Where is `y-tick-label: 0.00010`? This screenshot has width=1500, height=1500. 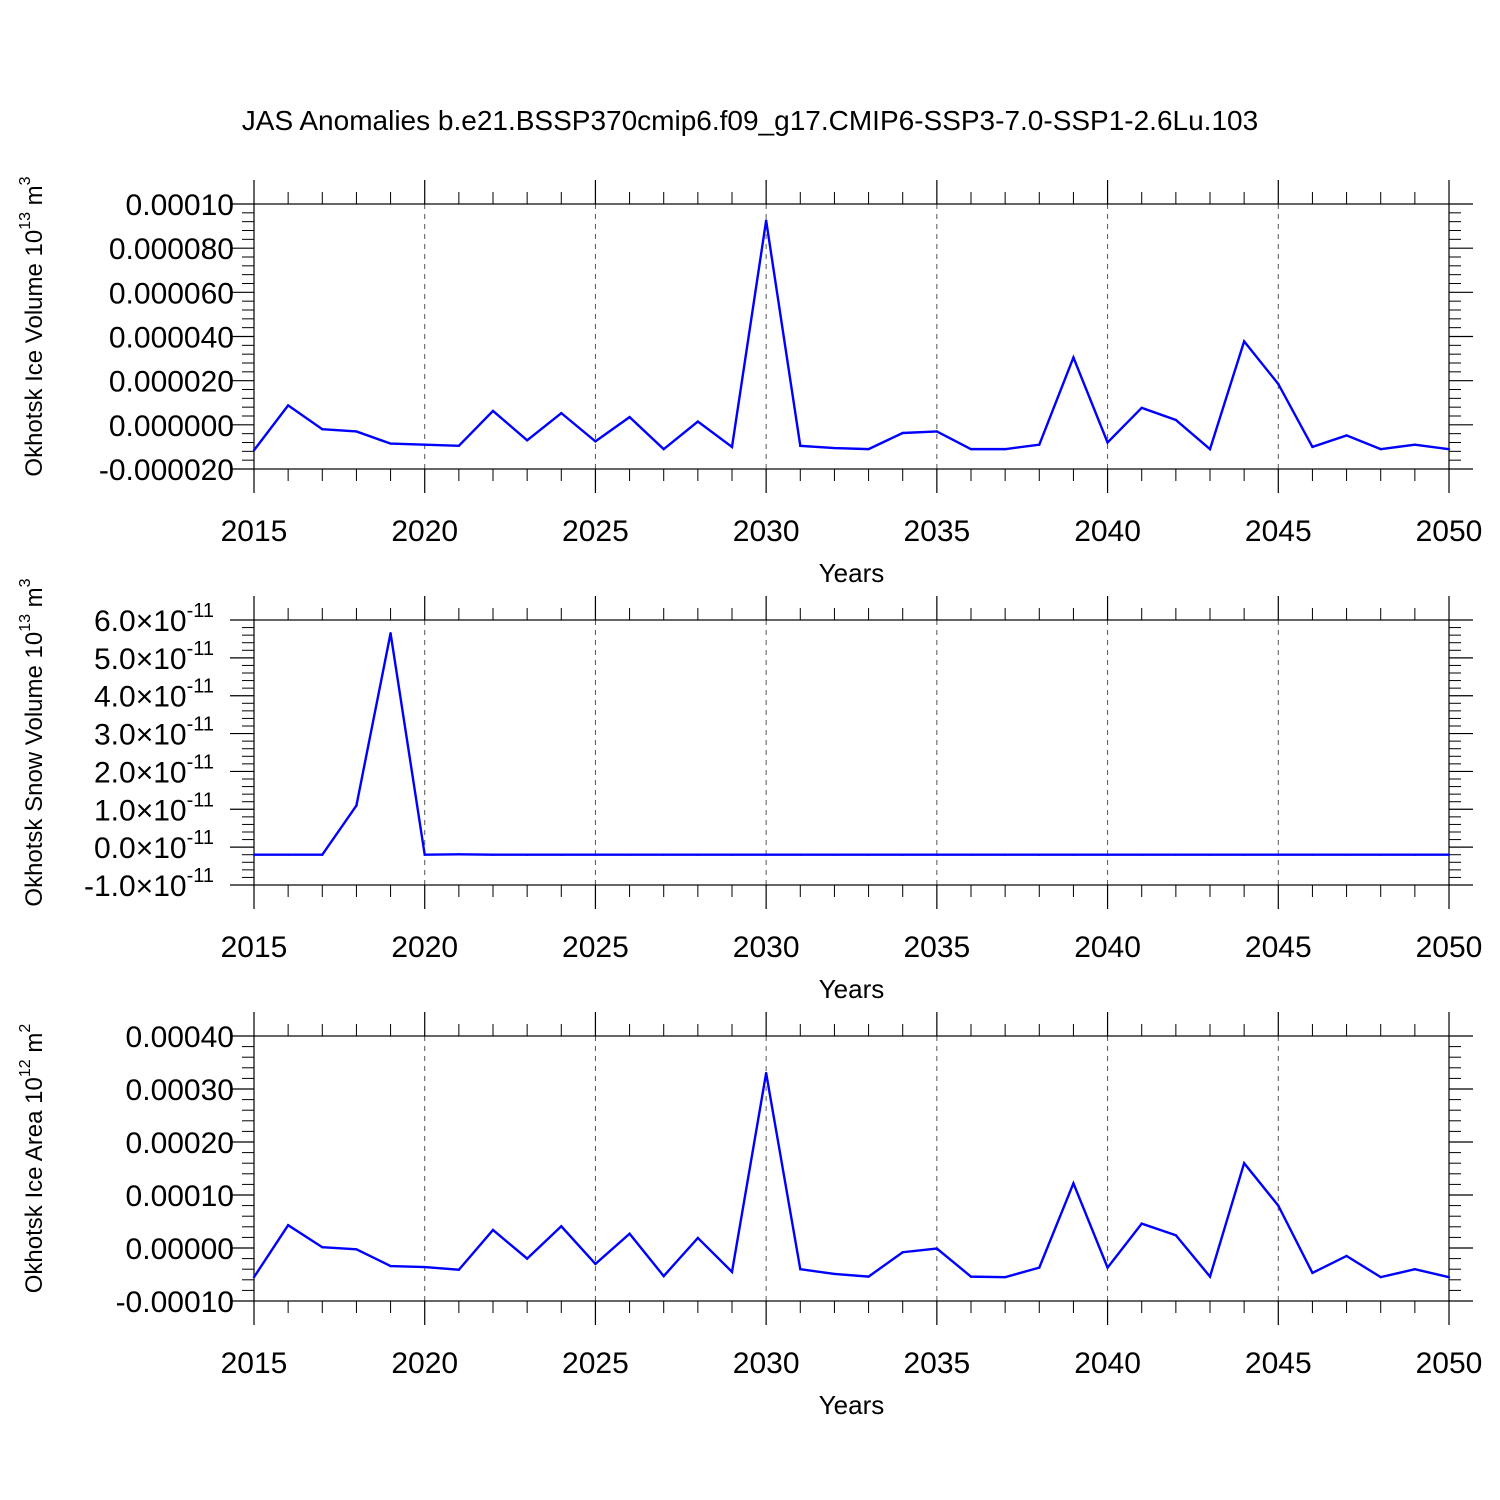
y-tick-label: 0.00010 is located at coordinates (180, 205).